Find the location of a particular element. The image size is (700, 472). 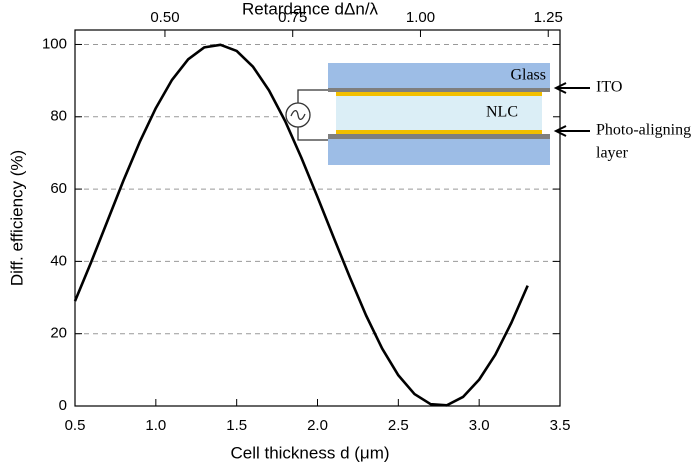

x2-tick-label: 0.50 is located at coordinates (164, 17).